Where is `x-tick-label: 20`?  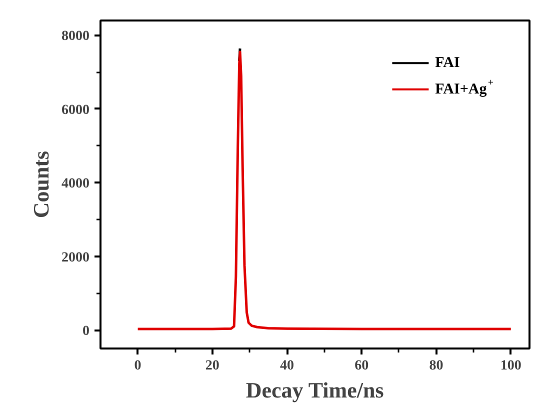 x-tick-label: 20 is located at coordinates (212, 366).